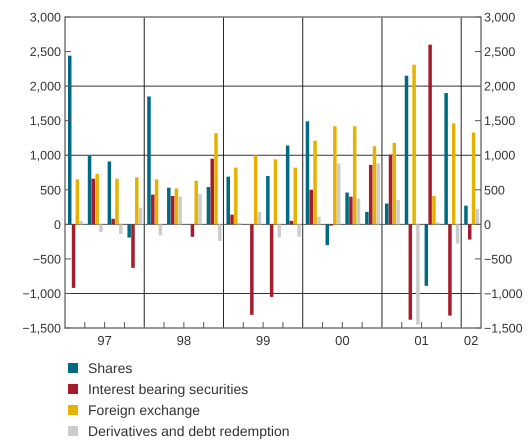 The height and width of the screenshot is (441, 531). Describe the element at coordinates (46, 17) in the screenshot. I see `y-tick-label: 3,000` at that location.